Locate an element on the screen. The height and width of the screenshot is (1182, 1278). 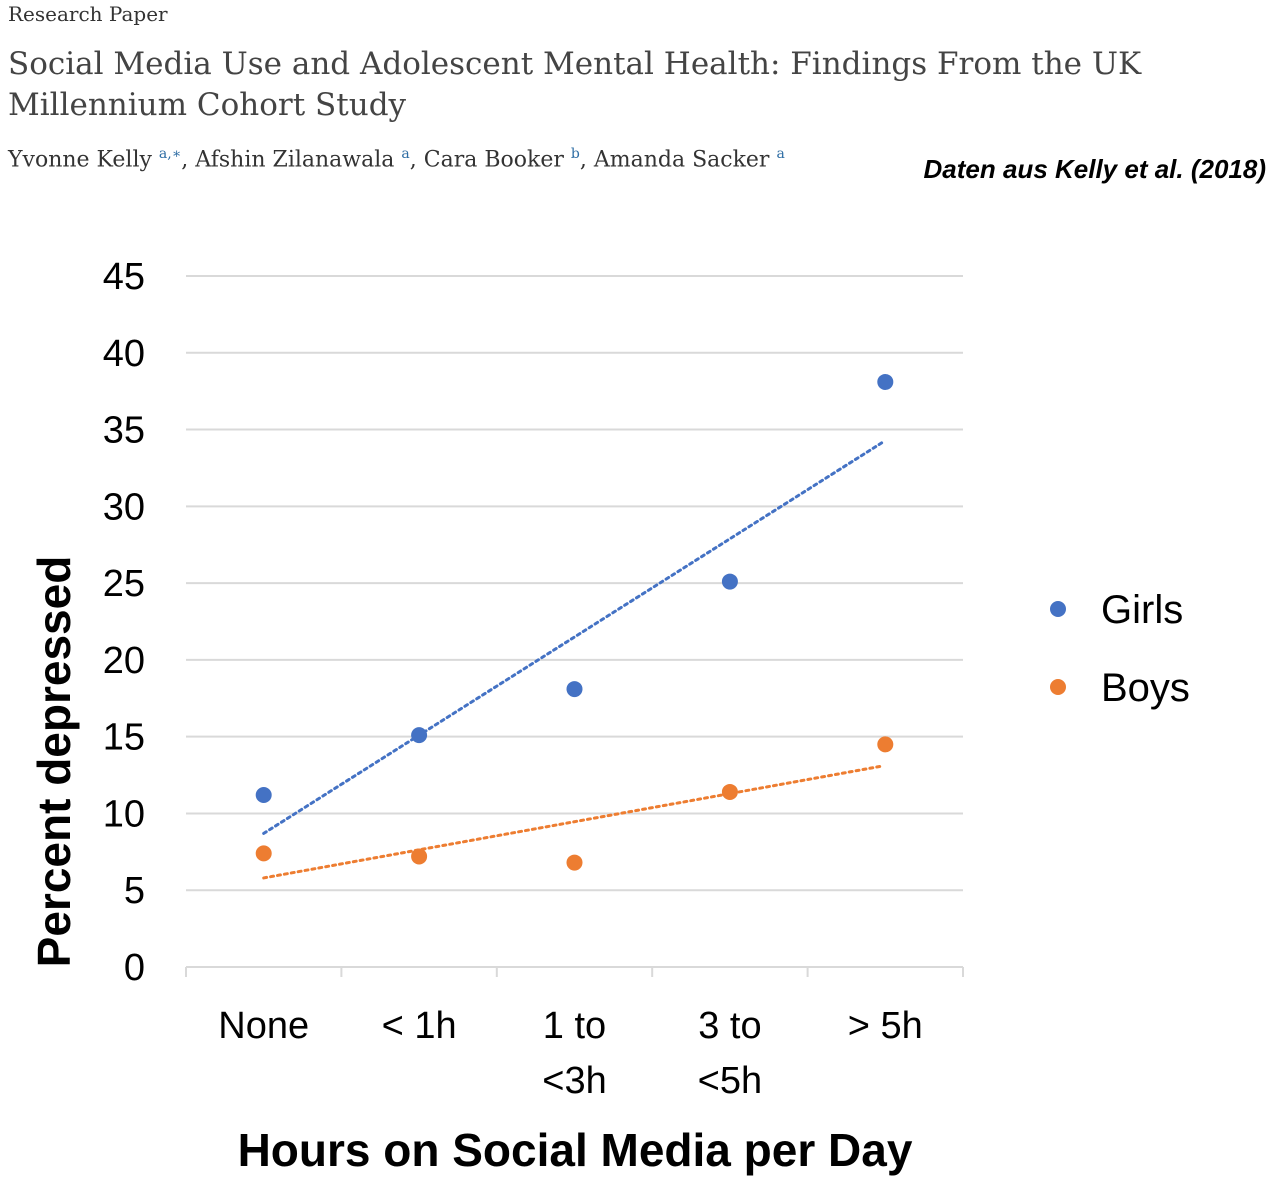
x-tick-label: < 1h is located at coordinates (419, 1026).